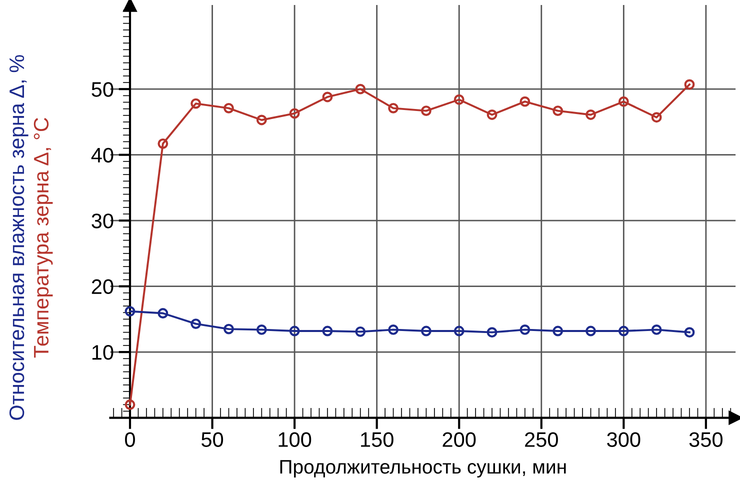 The width and height of the screenshot is (740, 495). Describe the element at coordinates (130, 439) in the screenshot. I see `x-tick-label: 0` at that location.